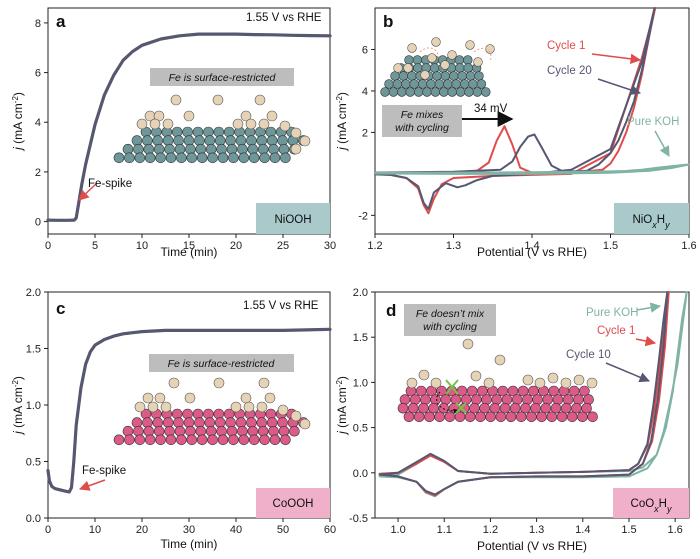 The width and height of the screenshot is (700, 559). I want to click on panel-b-purekoh-label: Pure KOH, so click(653, 122).